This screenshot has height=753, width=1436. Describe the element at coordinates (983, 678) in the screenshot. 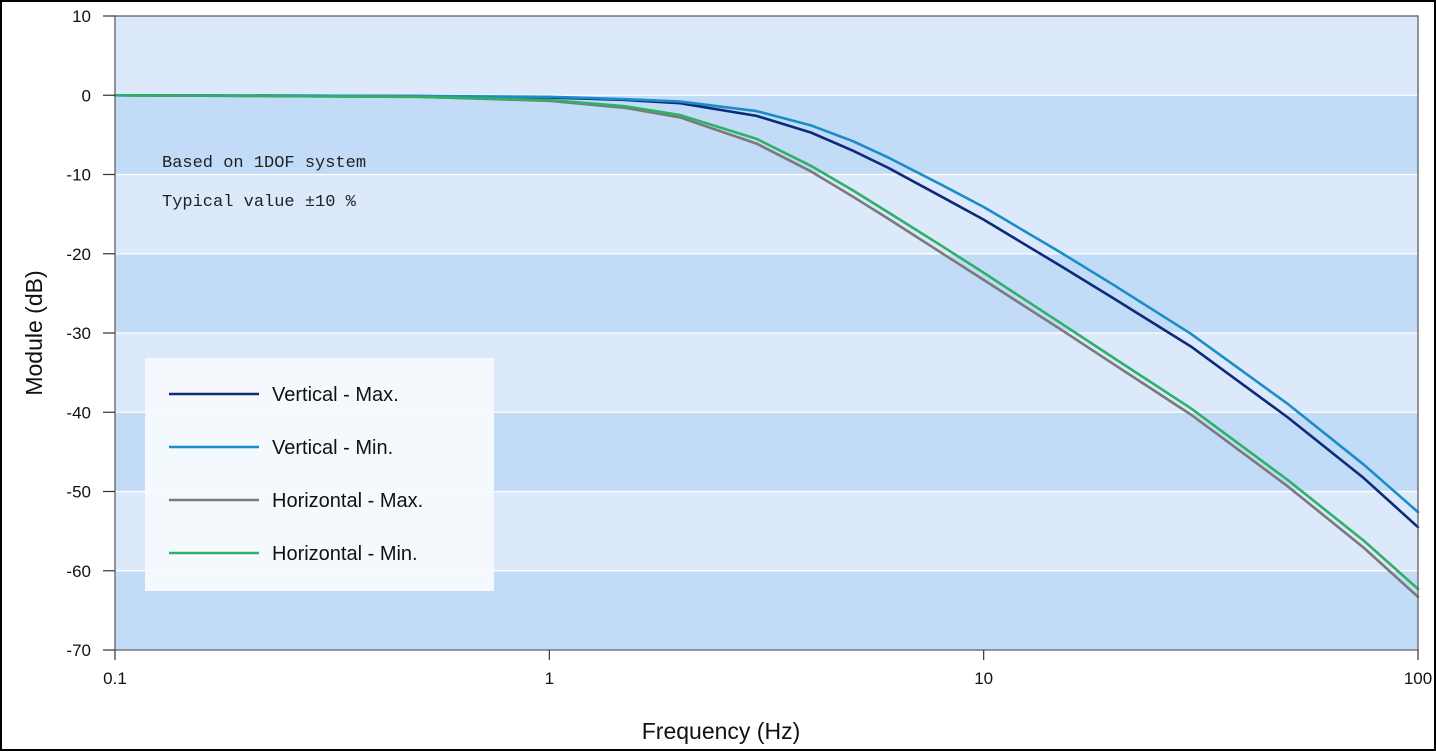

I see `x-tick-label: 10` at that location.